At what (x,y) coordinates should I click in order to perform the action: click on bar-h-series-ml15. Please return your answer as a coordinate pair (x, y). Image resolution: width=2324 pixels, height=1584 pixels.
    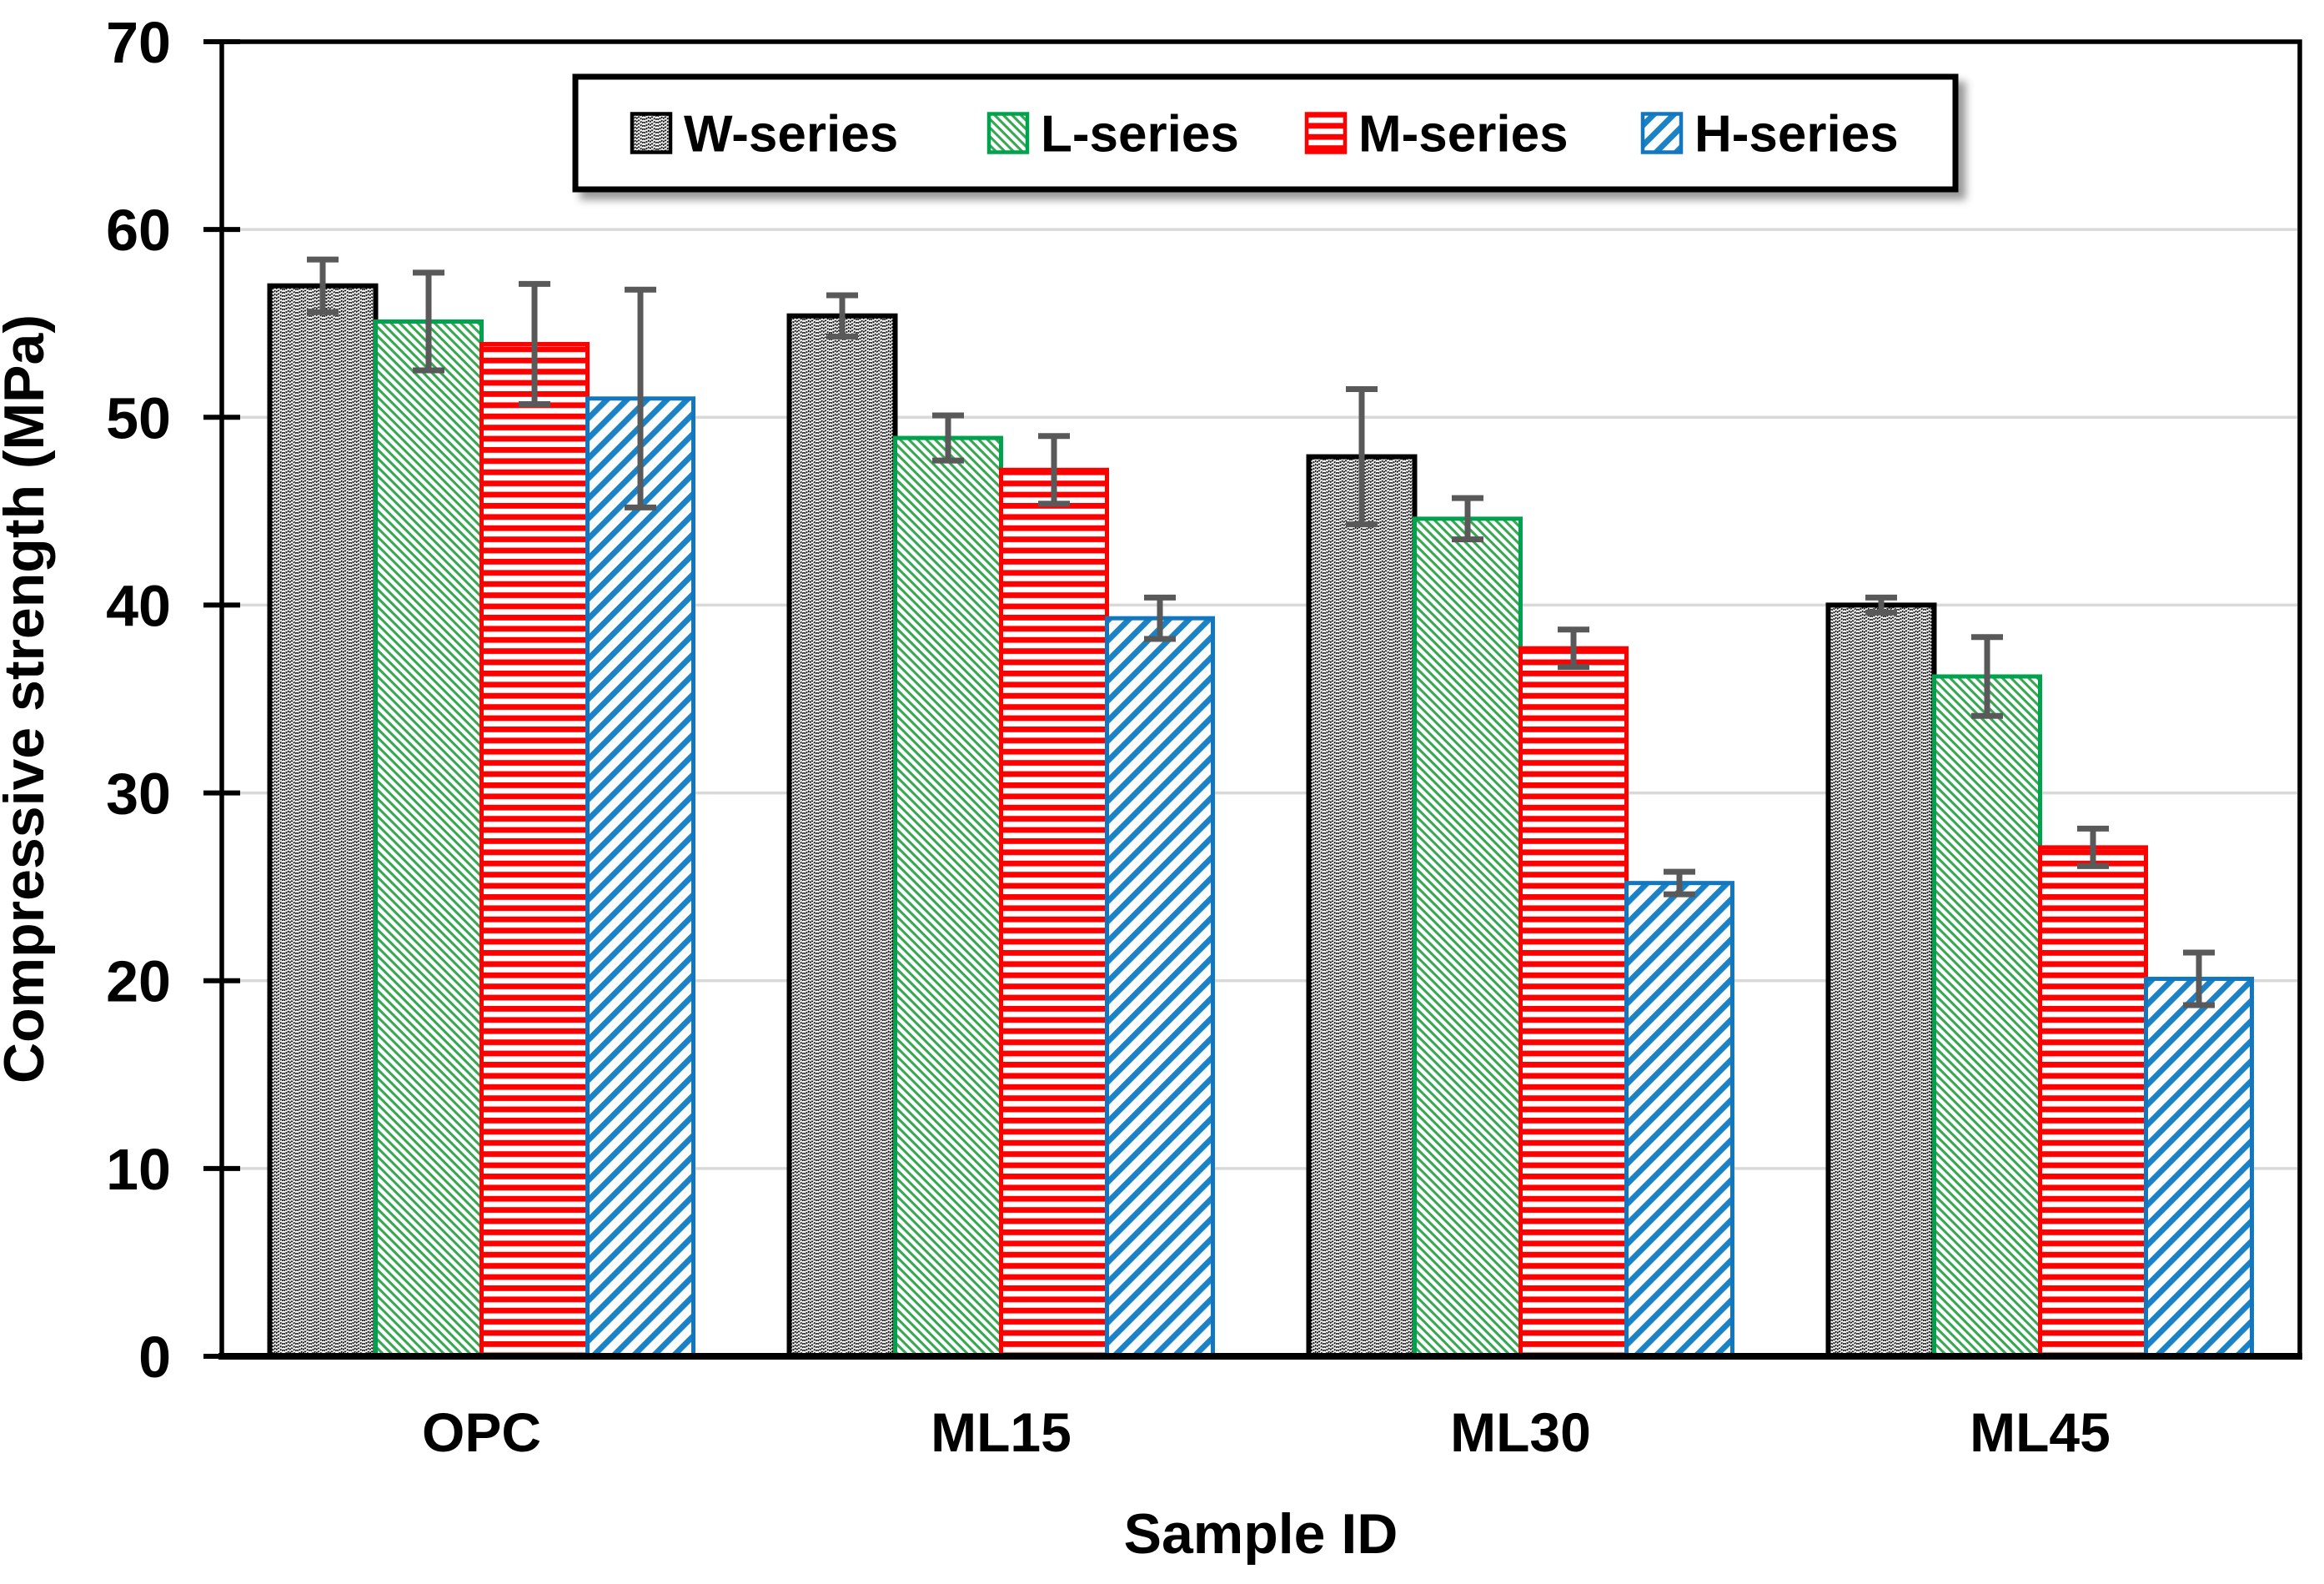
    Looking at the image, I should click on (1160, 987).